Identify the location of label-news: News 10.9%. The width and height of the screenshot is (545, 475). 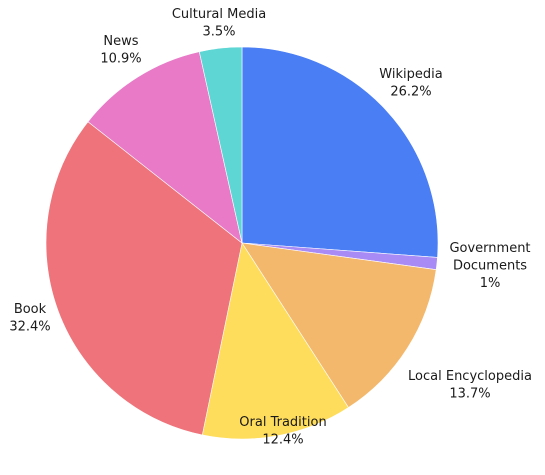
(120, 50).